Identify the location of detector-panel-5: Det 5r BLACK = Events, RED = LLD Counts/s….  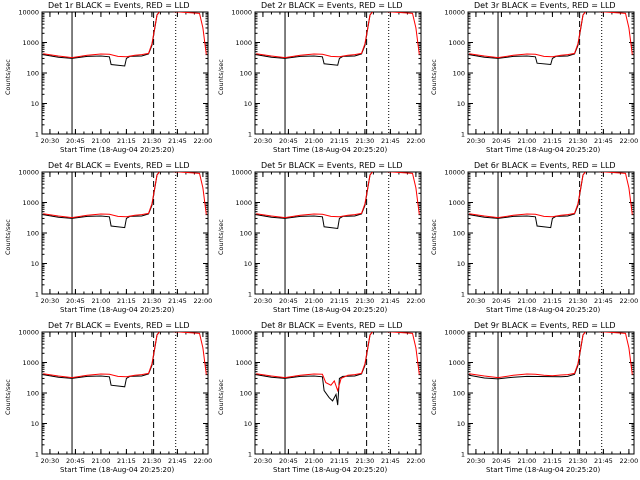
(319, 240).